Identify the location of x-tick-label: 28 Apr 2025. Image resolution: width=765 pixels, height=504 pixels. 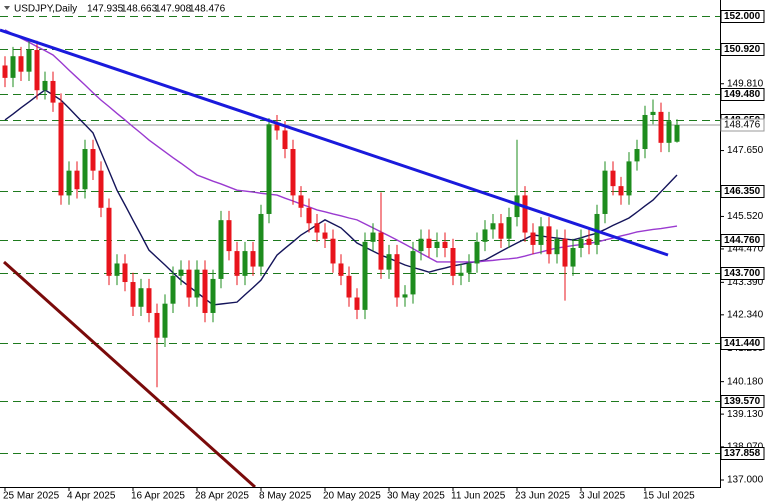
(222, 496).